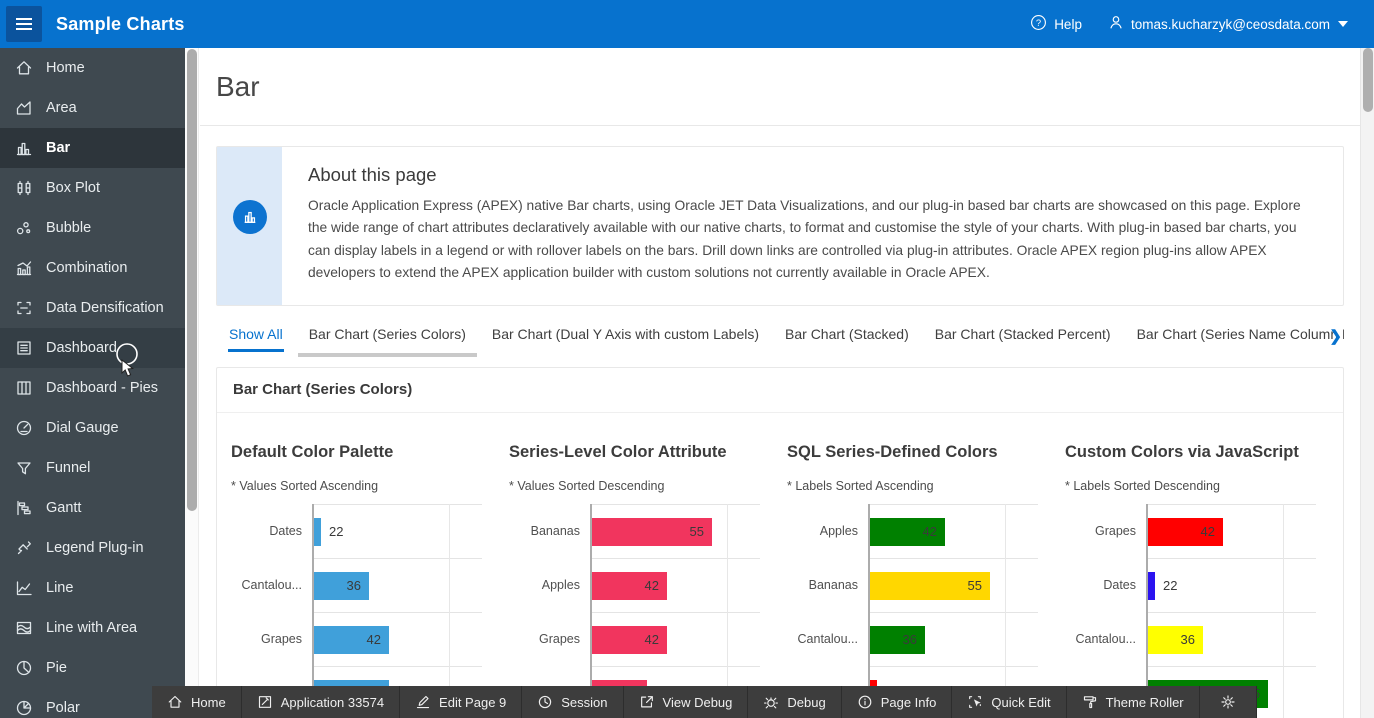  I want to click on sidebar-item-label: Funnel, so click(68, 468).